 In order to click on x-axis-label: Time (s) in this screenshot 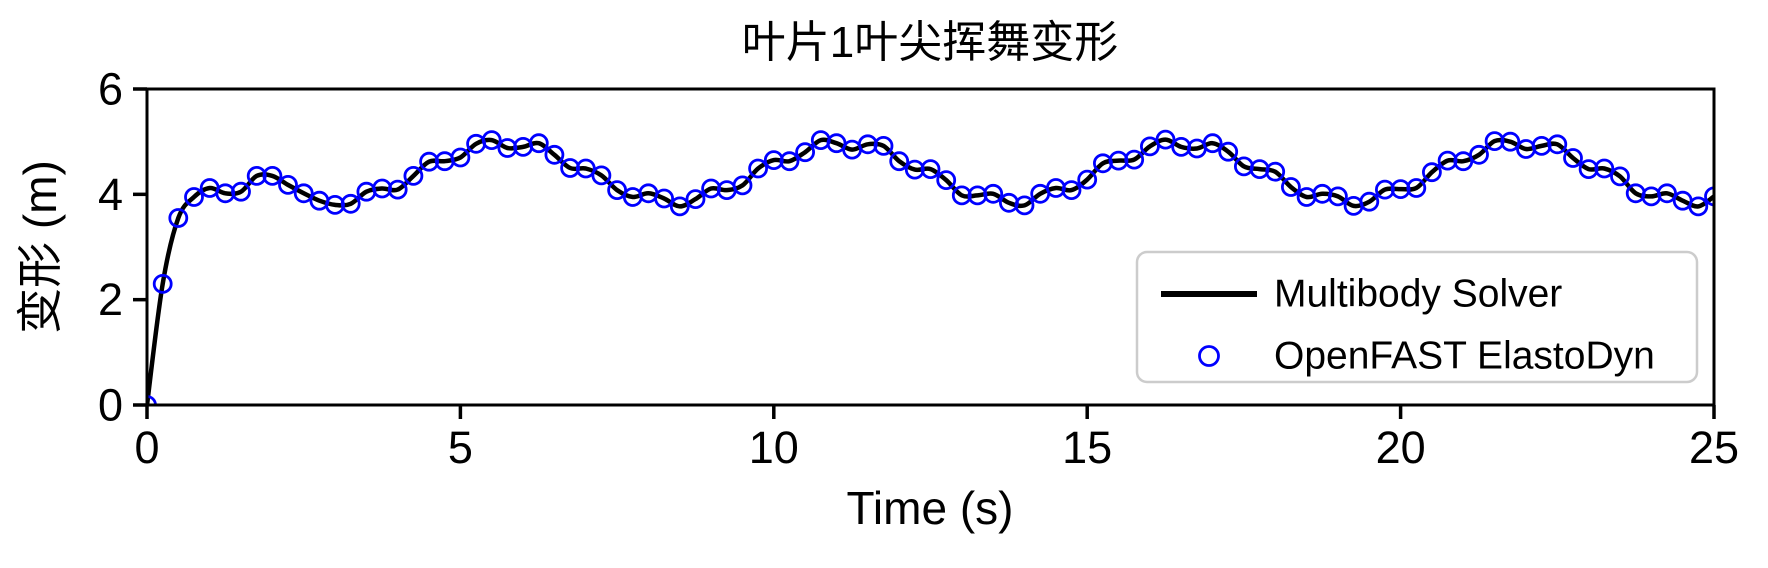, I will do `click(930, 508)`.